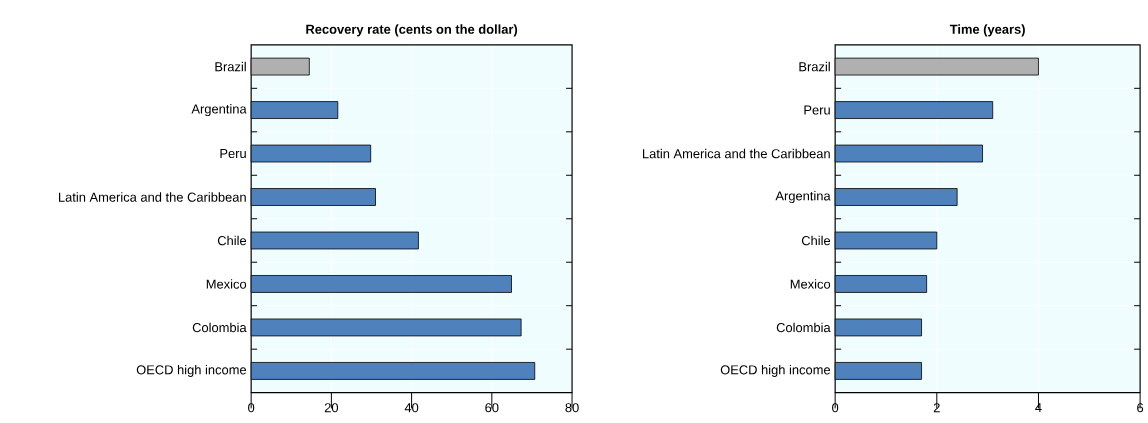  What do you see at coordinates (936, 408) in the screenshot?
I see `x-tick-label: 2` at bounding box center [936, 408].